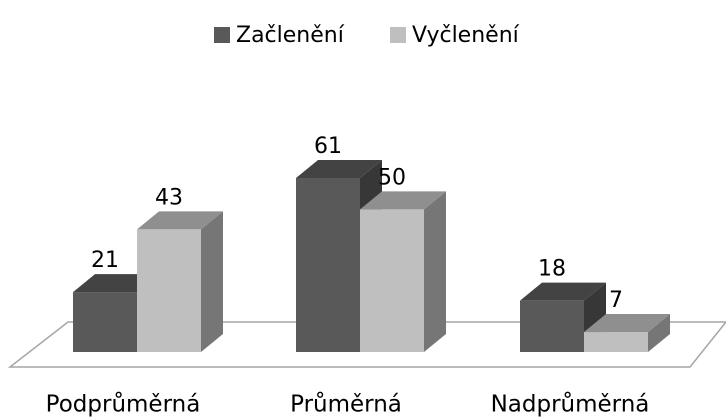 This screenshot has height=419, width=726. I want to click on data-label: 18, so click(552, 269).